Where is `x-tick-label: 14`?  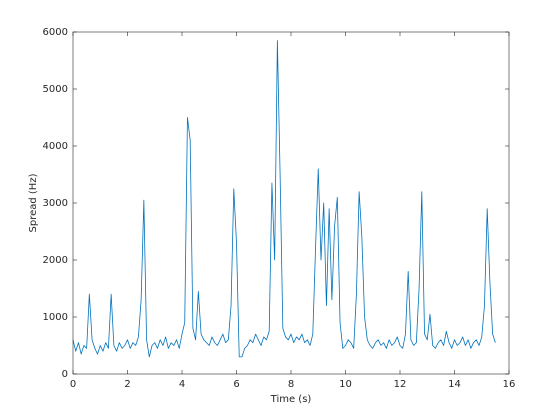 x-tick-label: 14 is located at coordinates (454, 384).